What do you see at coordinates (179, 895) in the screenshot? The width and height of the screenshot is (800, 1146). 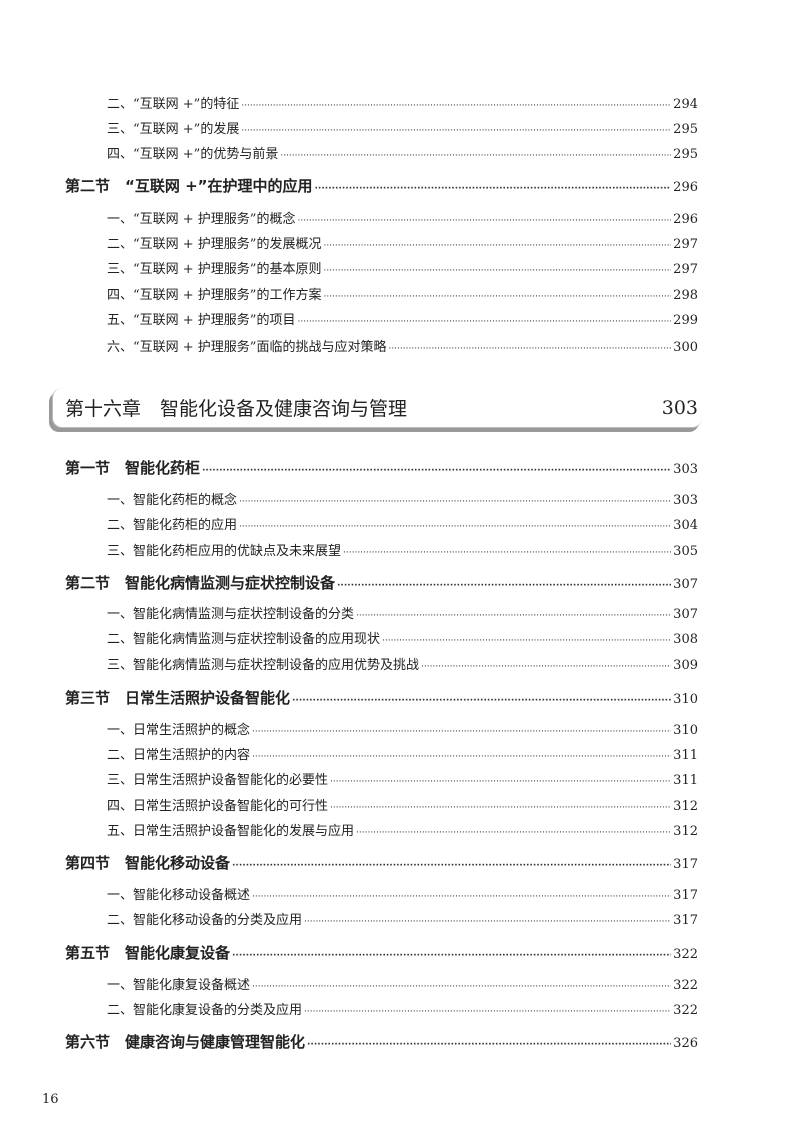 I see `entry-title: 一、智能化移动设备概述` at bounding box center [179, 895].